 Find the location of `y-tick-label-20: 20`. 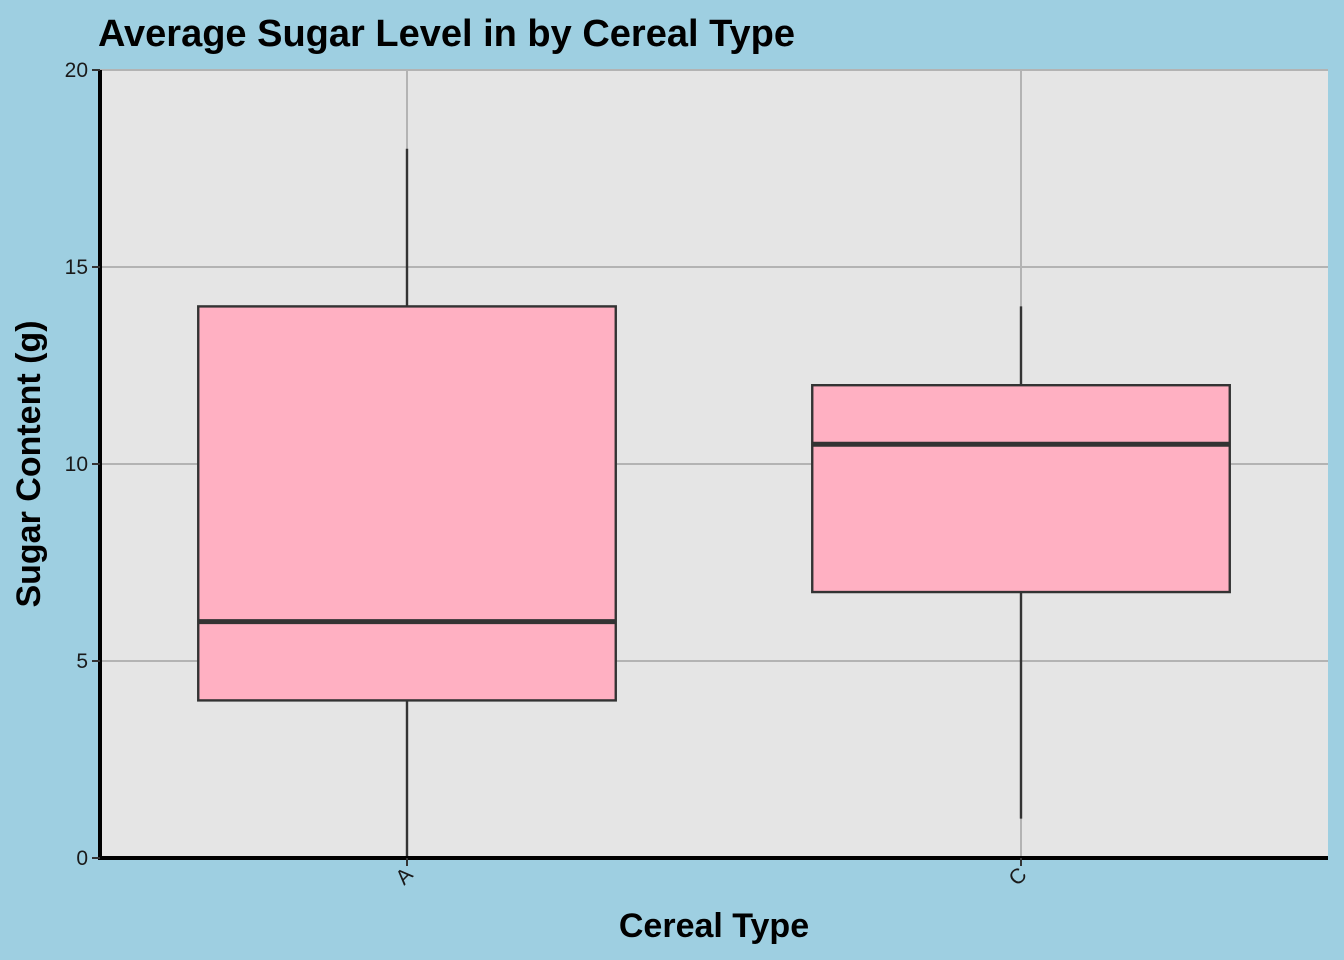

y-tick-label-20: 20 is located at coordinates (76, 70).